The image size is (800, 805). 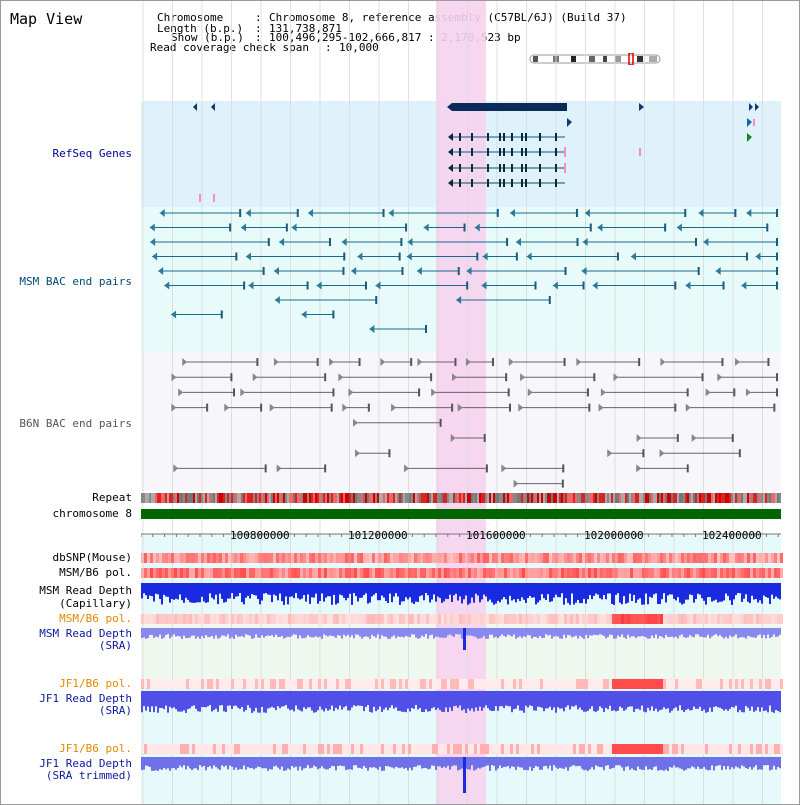 What do you see at coordinates (95, 603) in the screenshot?
I see `track-label-msm-depth-capillary-2: (Capillary)` at bounding box center [95, 603].